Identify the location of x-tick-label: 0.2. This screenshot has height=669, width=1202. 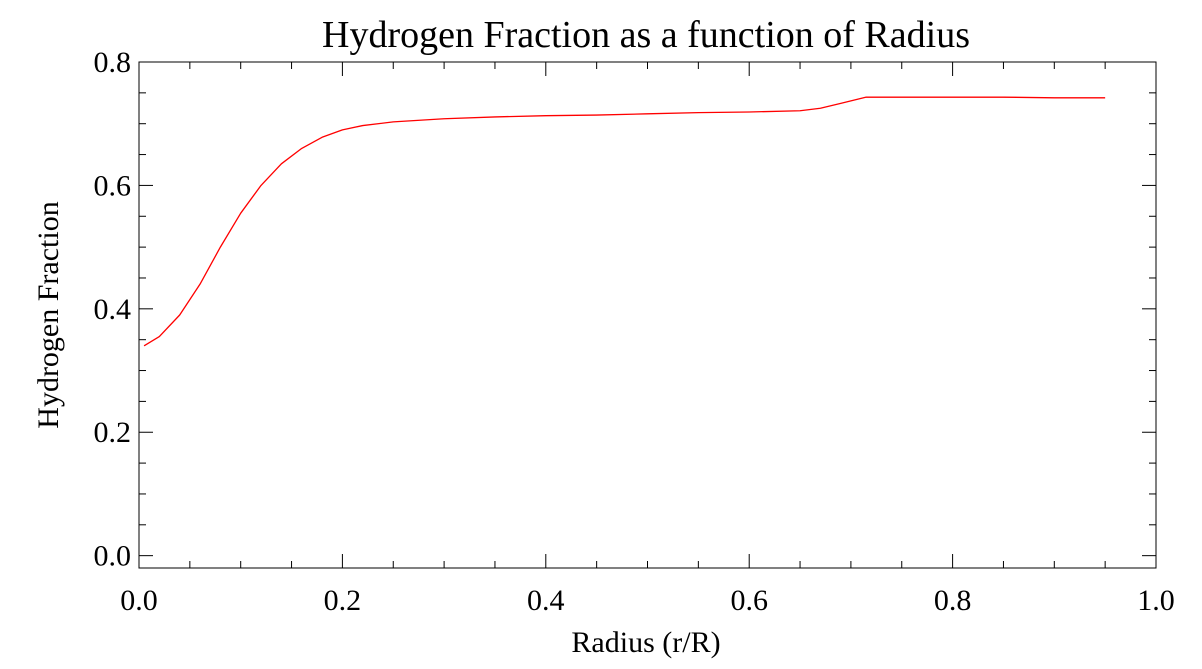
(343, 600).